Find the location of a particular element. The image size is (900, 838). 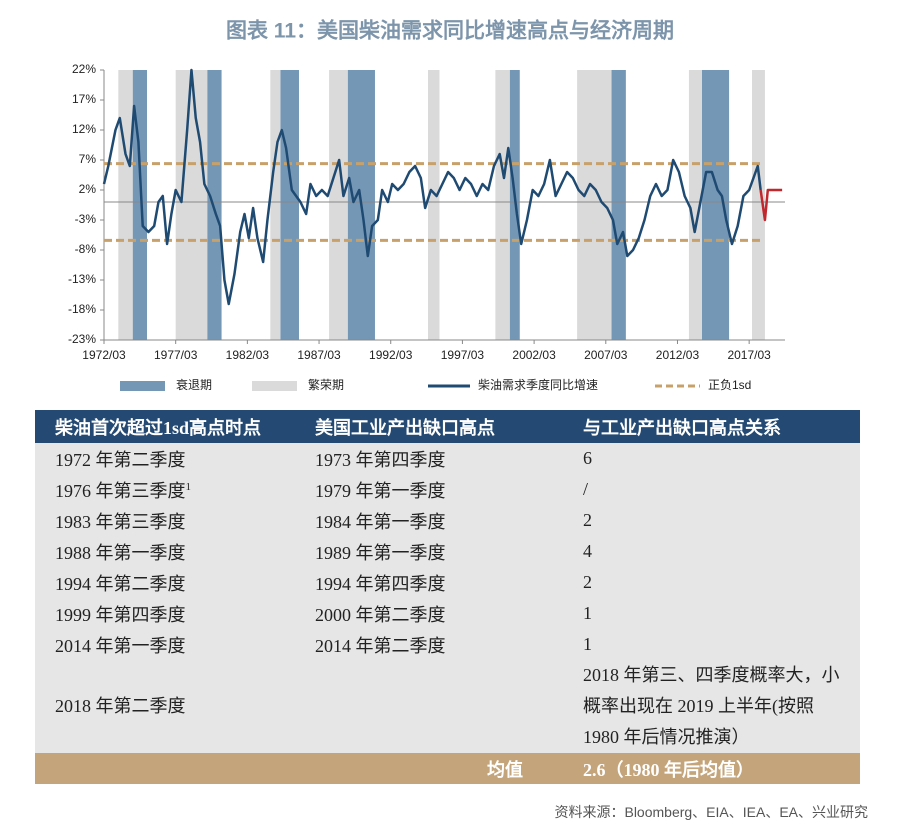

table-cell: 1973 年第四季度 is located at coordinates (429, 458).